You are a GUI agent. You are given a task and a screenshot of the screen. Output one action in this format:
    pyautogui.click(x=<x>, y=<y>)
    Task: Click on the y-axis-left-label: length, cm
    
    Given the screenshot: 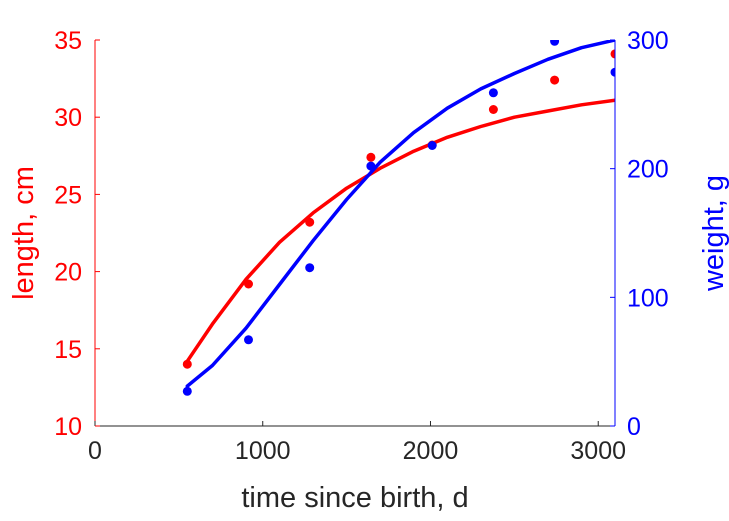 What is the action you would take?
    pyautogui.click(x=24, y=233)
    